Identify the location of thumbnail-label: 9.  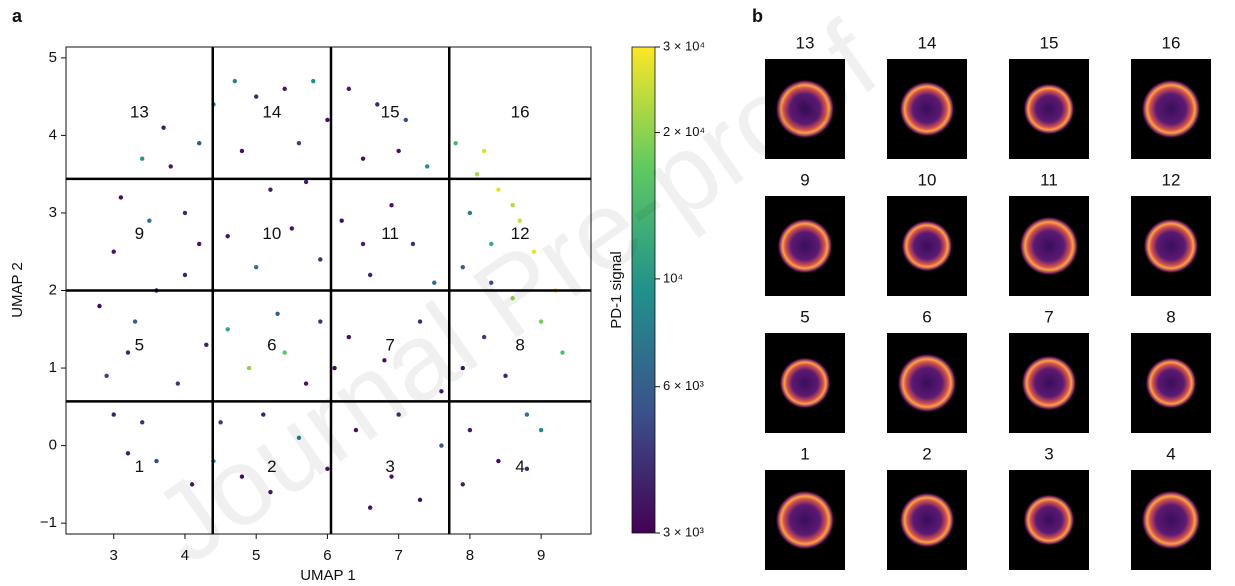
(804, 179).